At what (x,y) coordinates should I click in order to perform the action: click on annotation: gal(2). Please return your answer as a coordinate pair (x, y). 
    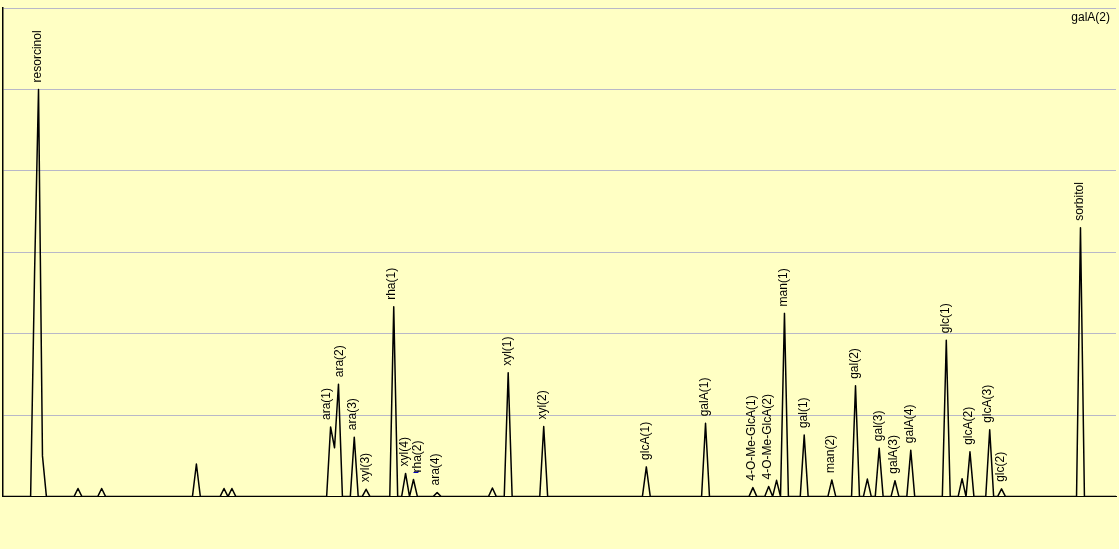
    Looking at the image, I should click on (853, 363).